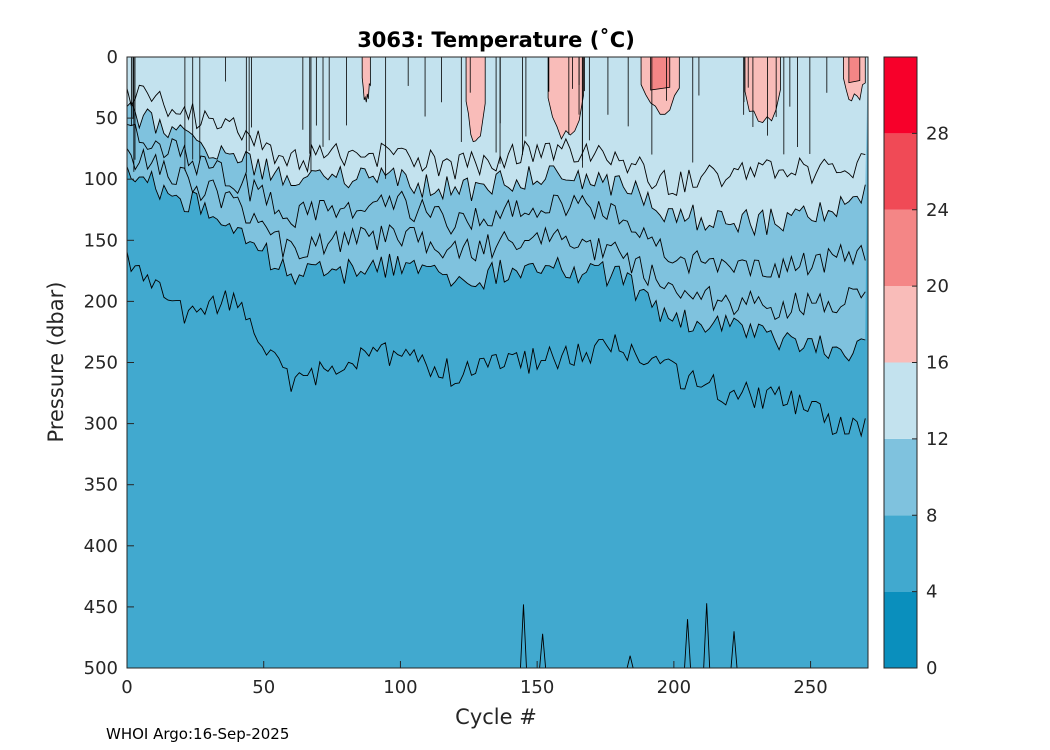 This screenshot has height=750, width=1050. What do you see at coordinates (101, 546) in the screenshot?
I see `y-tick-label: 400` at bounding box center [101, 546].